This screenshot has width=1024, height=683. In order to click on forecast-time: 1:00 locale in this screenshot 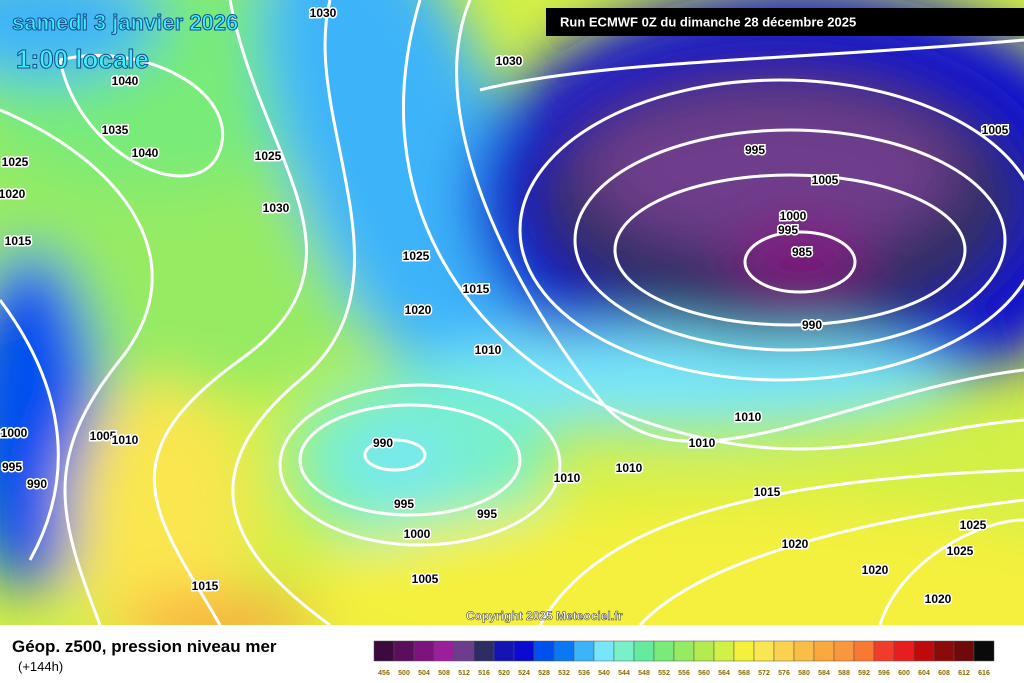, I will do `click(82, 59)`.